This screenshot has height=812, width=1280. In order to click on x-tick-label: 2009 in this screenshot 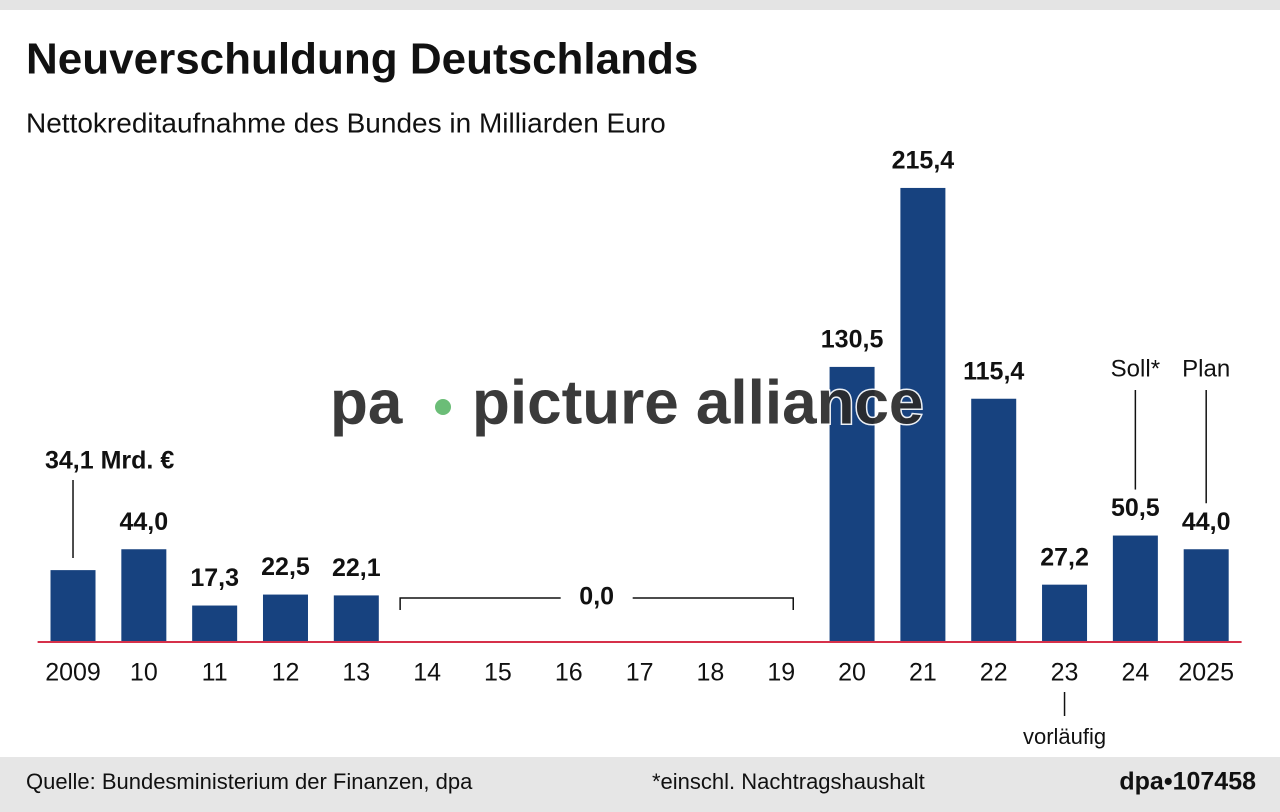, I will do `click(73, 673)`.